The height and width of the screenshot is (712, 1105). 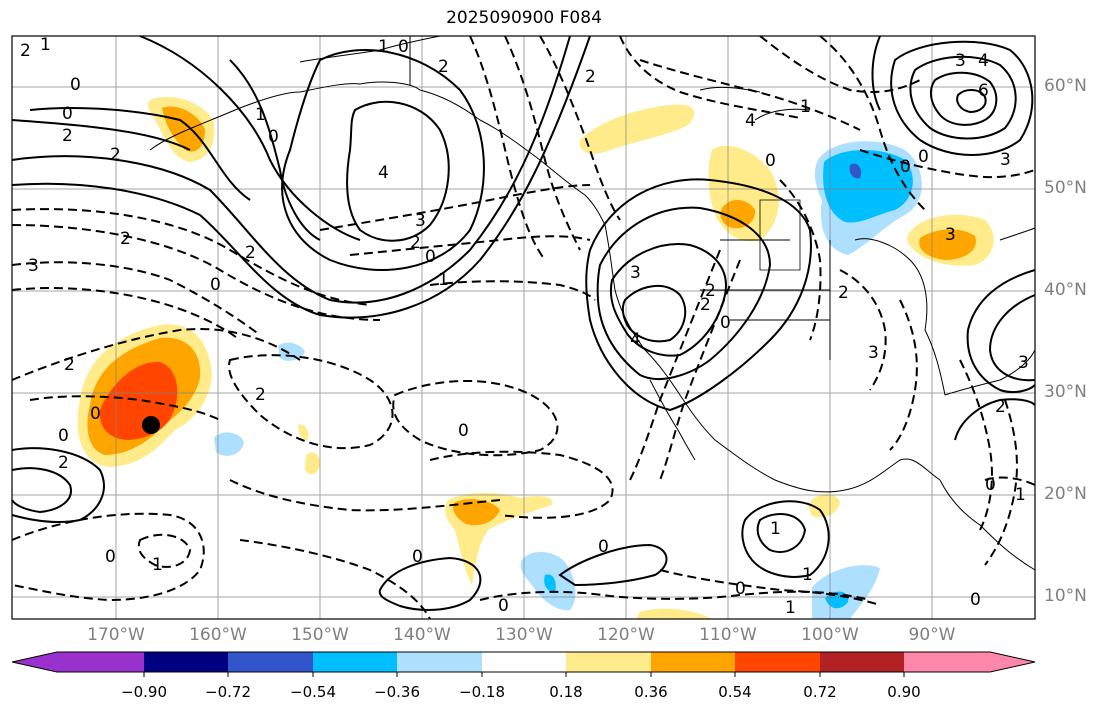 What do you see at coordinates (116, 635) in the screenshot?
I see `lon-label: 170°W` at bounding box center [116, 635].